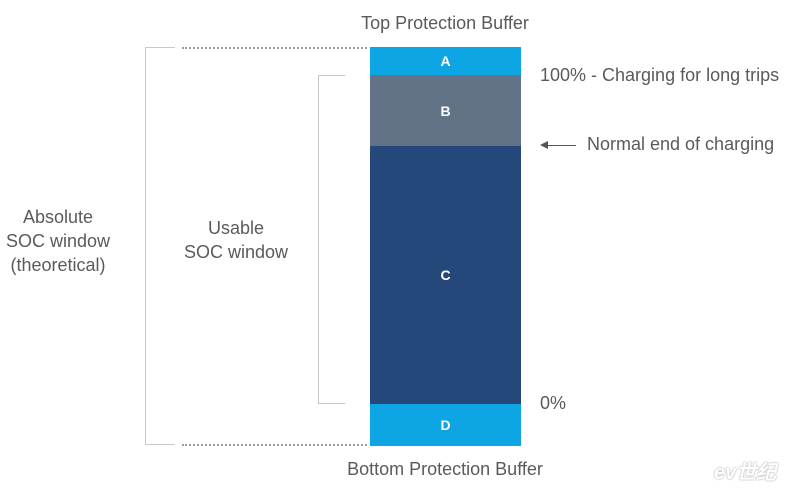 The image size is (800, 493). Describe the element at coordinates (160, 444) in the screenshot. I see `absolute-bracket-bottom` at that location.